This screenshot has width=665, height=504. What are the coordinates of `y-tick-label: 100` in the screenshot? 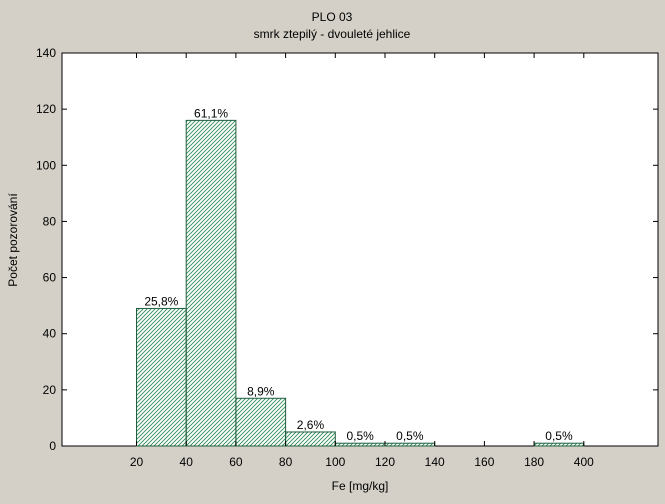 It's located at (46, 165).